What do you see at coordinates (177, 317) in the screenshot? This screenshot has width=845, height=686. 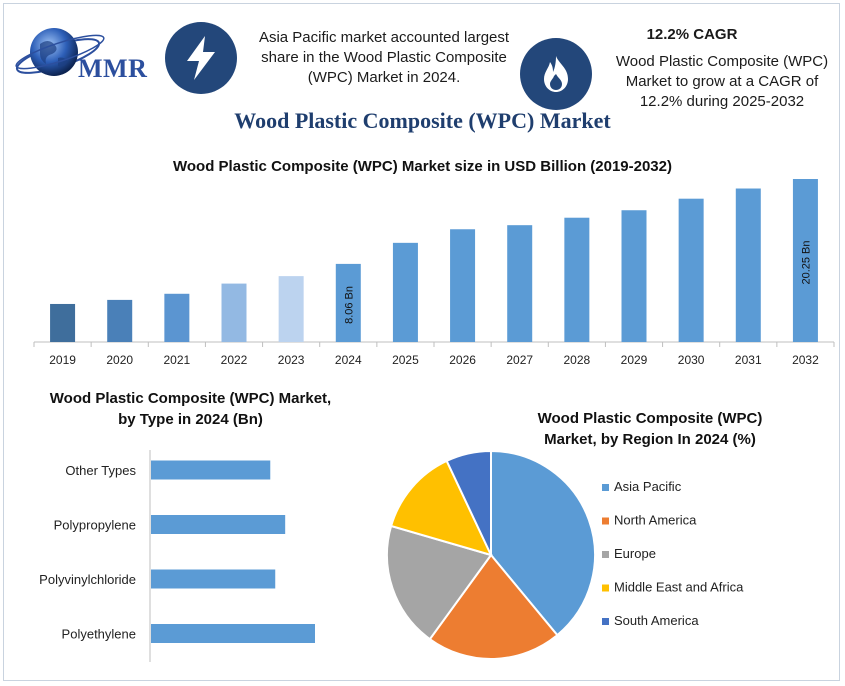 I see `bar-2021` at bounding box center [177, 317].